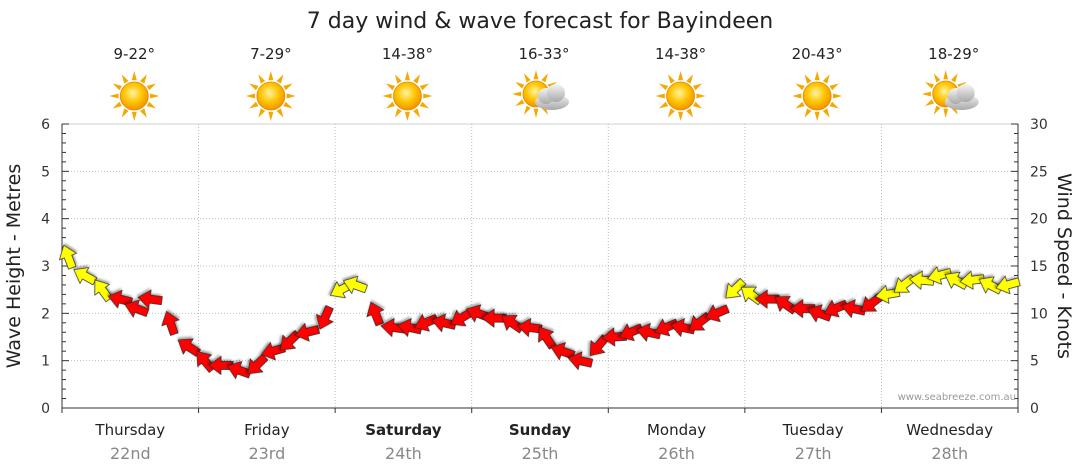  I want to click on day-name-label: Tuesday, so click(813, 430).